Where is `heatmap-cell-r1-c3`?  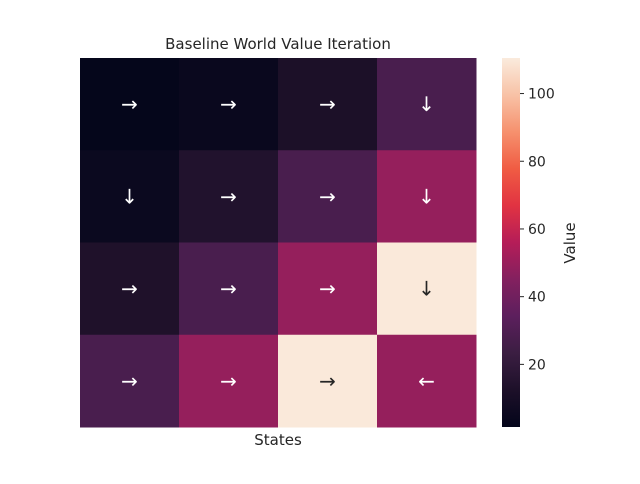 heatmap-cell-r1-c3 is located at coordinates (427, 196).